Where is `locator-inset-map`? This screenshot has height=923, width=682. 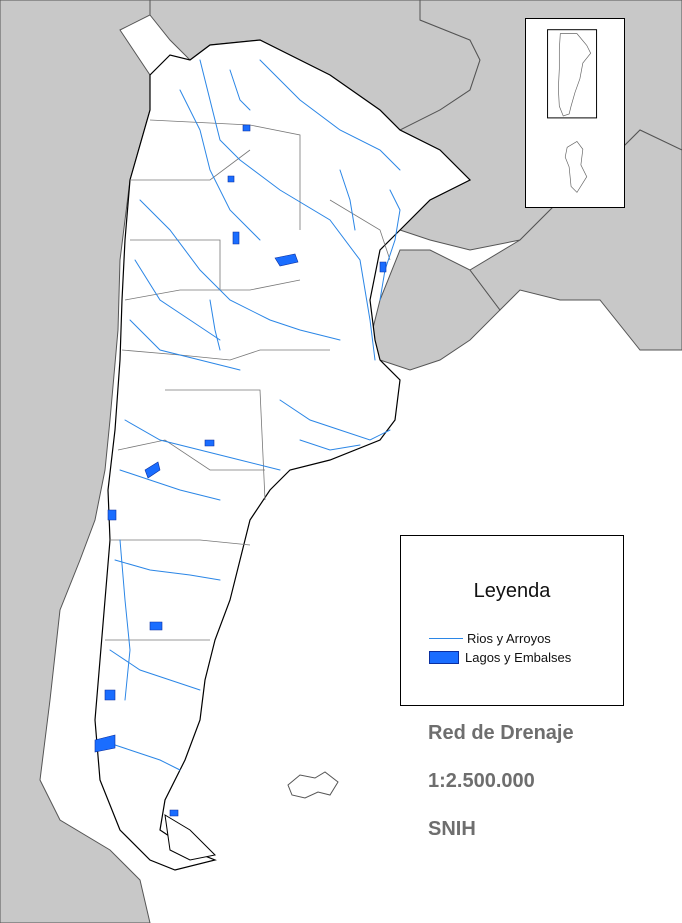
locator-inset-map is located at coordinates (572, 111).